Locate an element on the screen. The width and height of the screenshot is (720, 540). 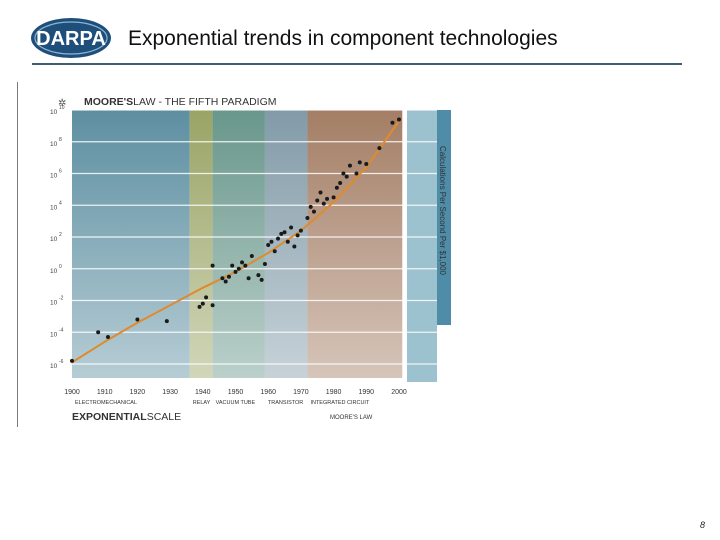
bottom-title-rest: SCALE is located at coordinates (164, 417).